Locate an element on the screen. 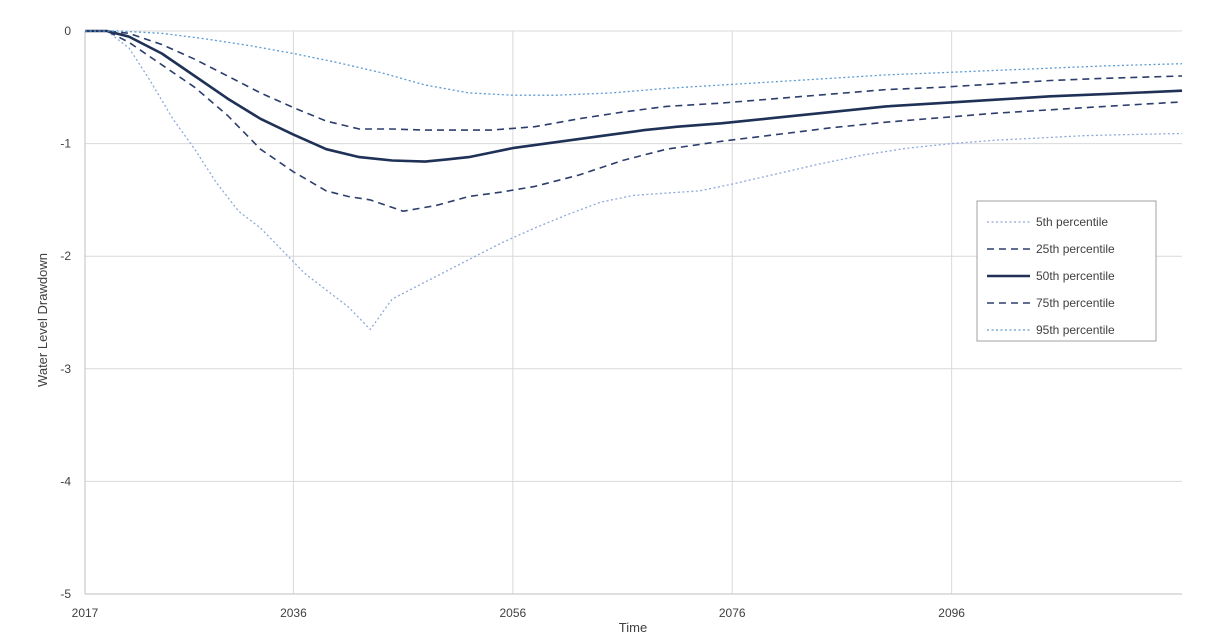 The width and height of the screenshot is (1213, 642). y-tick-label: -5 is located at coordinates (65, 594).